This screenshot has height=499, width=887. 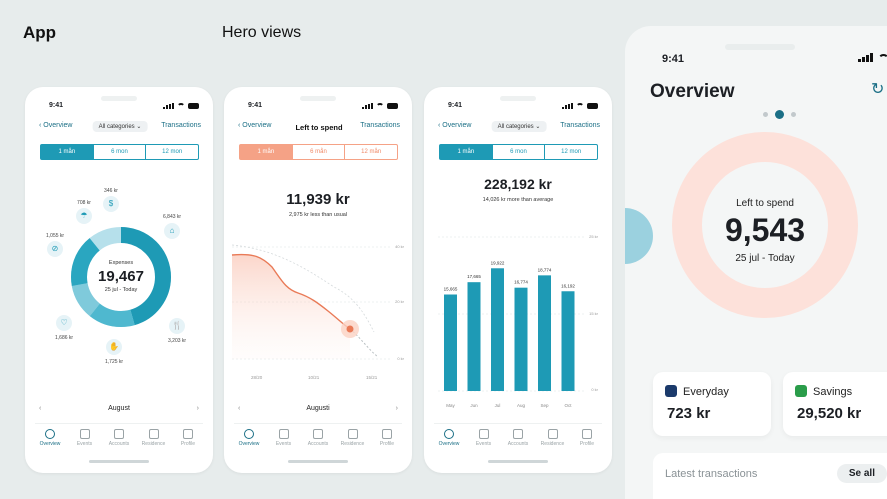 I want to click on bar-aug, so click(x=521, y=339).